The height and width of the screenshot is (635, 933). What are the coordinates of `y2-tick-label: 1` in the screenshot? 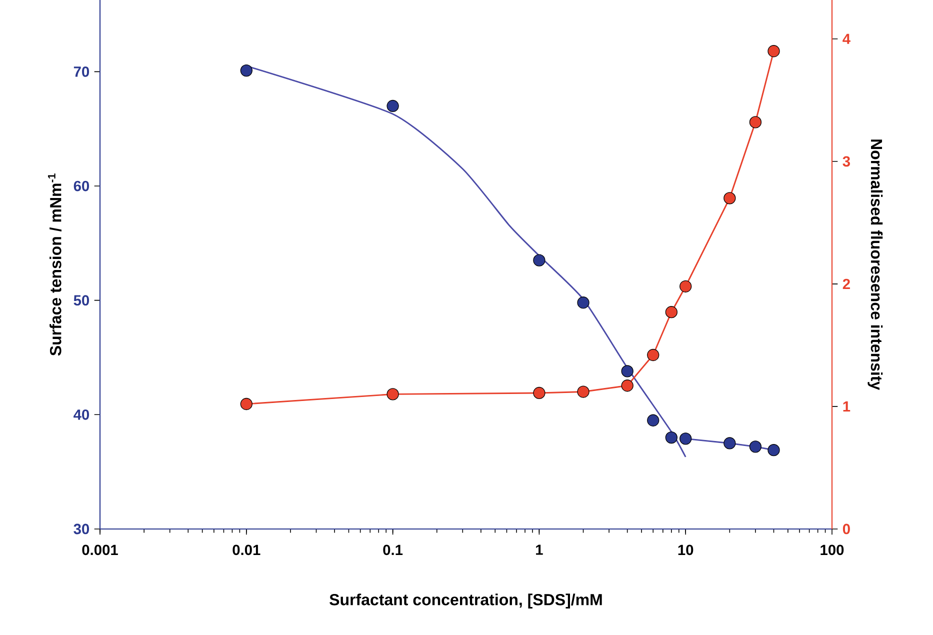 It's located at (846, 406).